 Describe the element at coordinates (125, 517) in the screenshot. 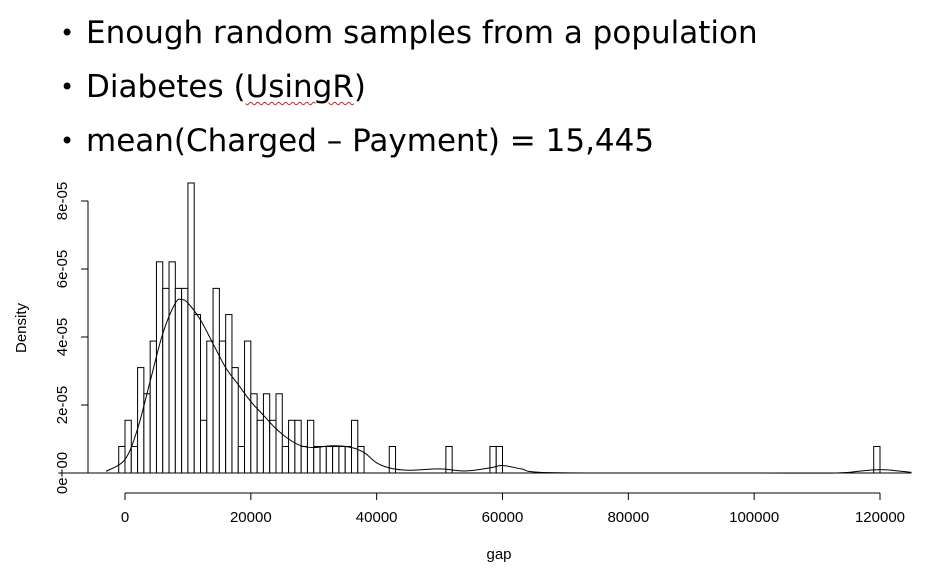

I see `x-tick-label: 0` at that location.